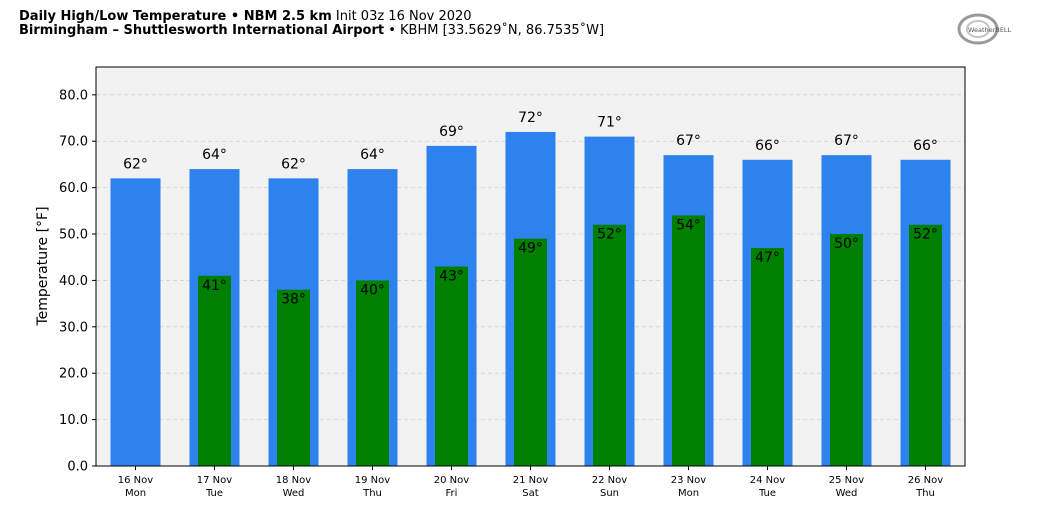  Describe the element at coordinates (609, 493) in the screenshot. I see `x-tick-day: Sun` at that location.